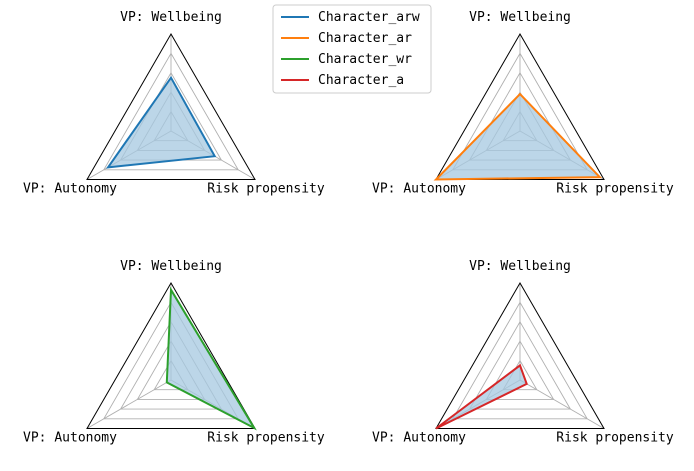  What do you see at coordinates (369, 17) in the screenshot?
I see `legend-label-Character_arw: Character_arw` at bounding box center [369, 17].